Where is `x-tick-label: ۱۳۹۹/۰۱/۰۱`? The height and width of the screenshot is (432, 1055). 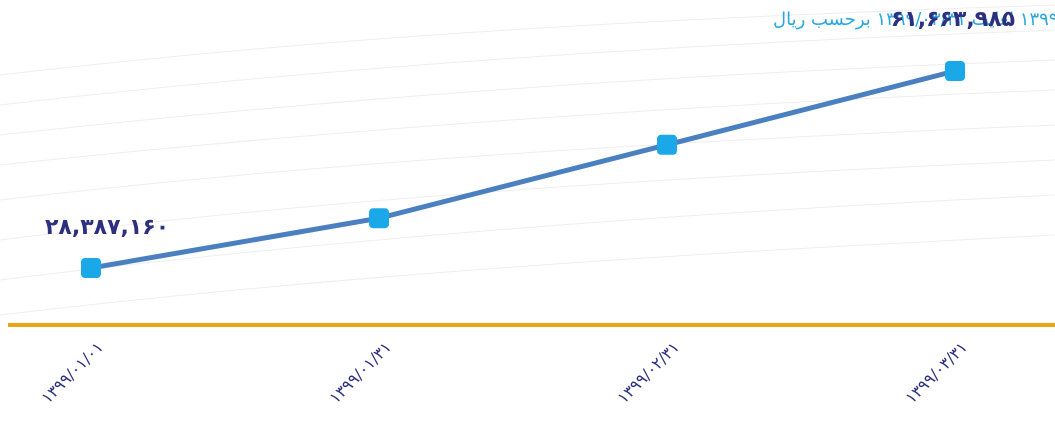 x-tick-label: ۱۳۹۹/۰۱/۰۱ is located at coordinates (72, 373).